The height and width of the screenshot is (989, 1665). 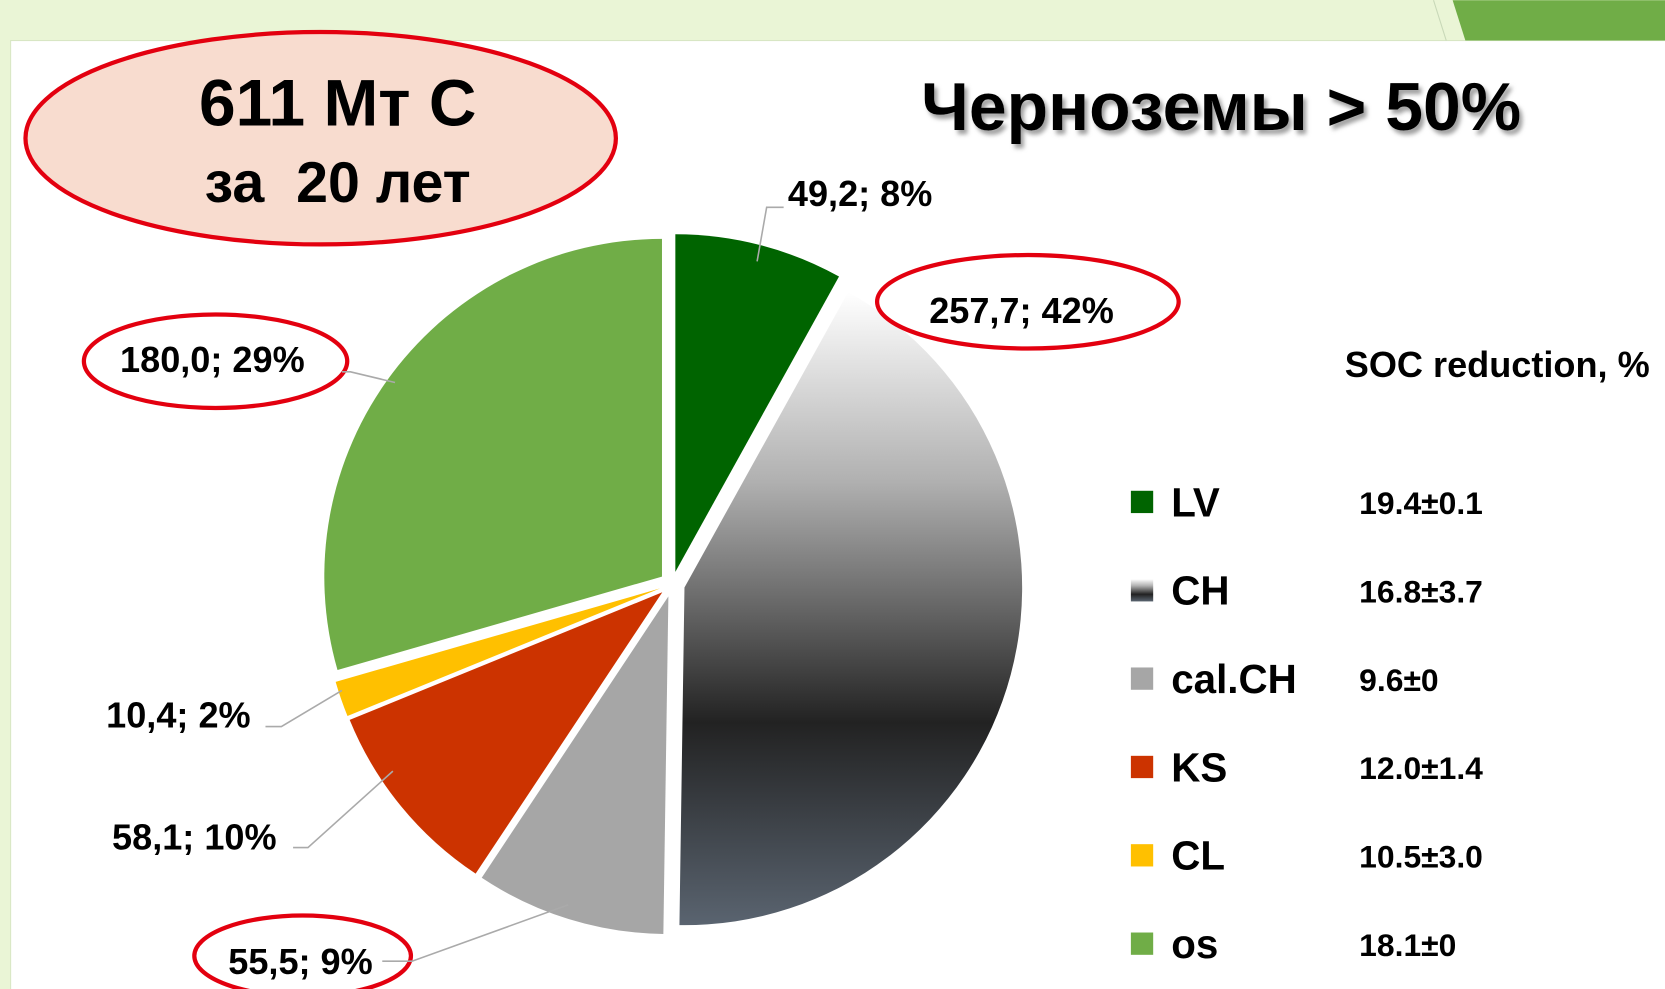 What do you see at coordinates (338, 183) in the screenshot?
I see `annotation: за 20 лет` at bounding box center [338, 183].